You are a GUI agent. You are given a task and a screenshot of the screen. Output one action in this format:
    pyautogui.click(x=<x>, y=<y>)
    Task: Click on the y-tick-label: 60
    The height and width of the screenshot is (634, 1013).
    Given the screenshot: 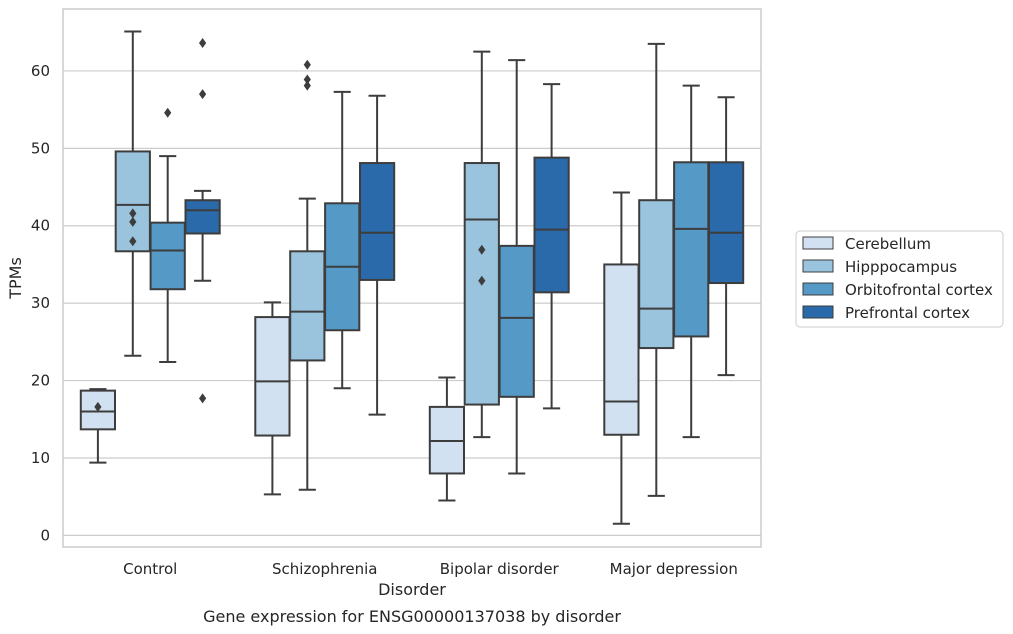 What is the action you would take?
    pyautogui.click(x=40, y=71)
    